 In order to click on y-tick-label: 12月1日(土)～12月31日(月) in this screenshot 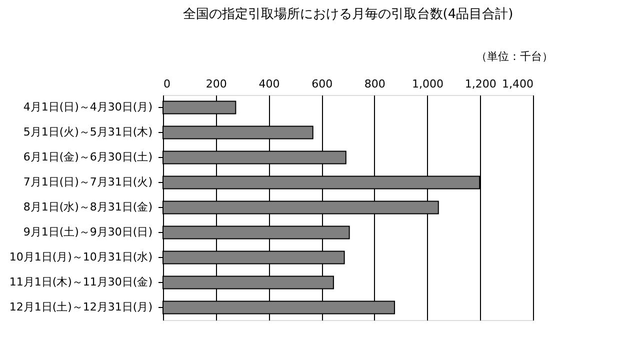, I will do `click(80, 307)`.